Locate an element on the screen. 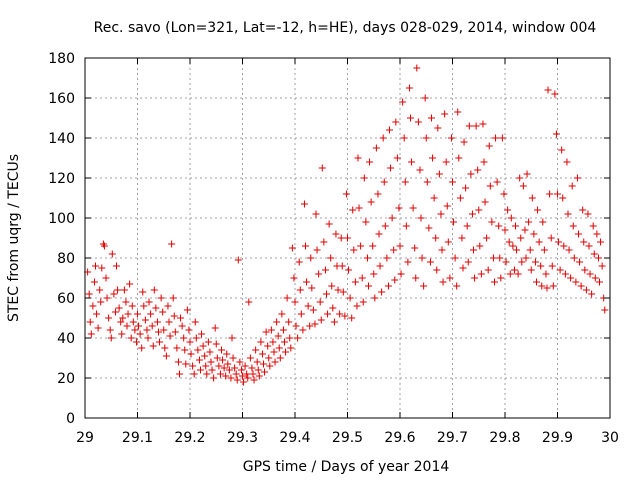 This screenshot has height=480, width=640. y-tick-label: 20 is located at coordinates (66, 379).